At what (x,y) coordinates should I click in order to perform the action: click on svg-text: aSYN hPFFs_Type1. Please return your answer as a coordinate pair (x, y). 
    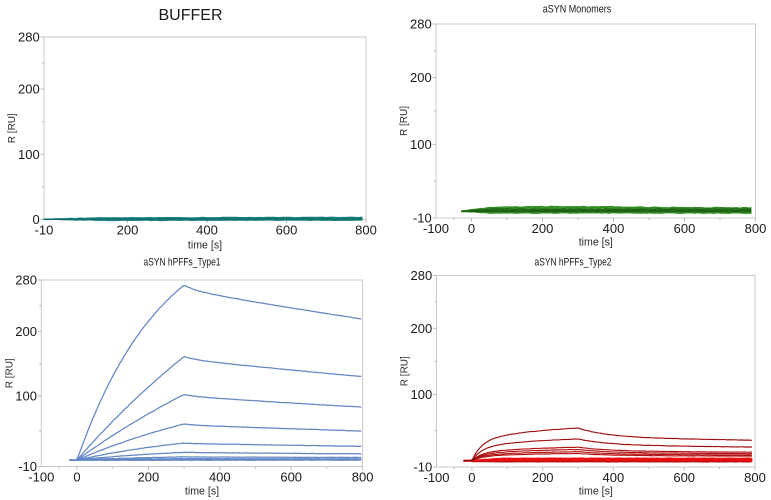
    Looking at the image, I should click on (182, 263).